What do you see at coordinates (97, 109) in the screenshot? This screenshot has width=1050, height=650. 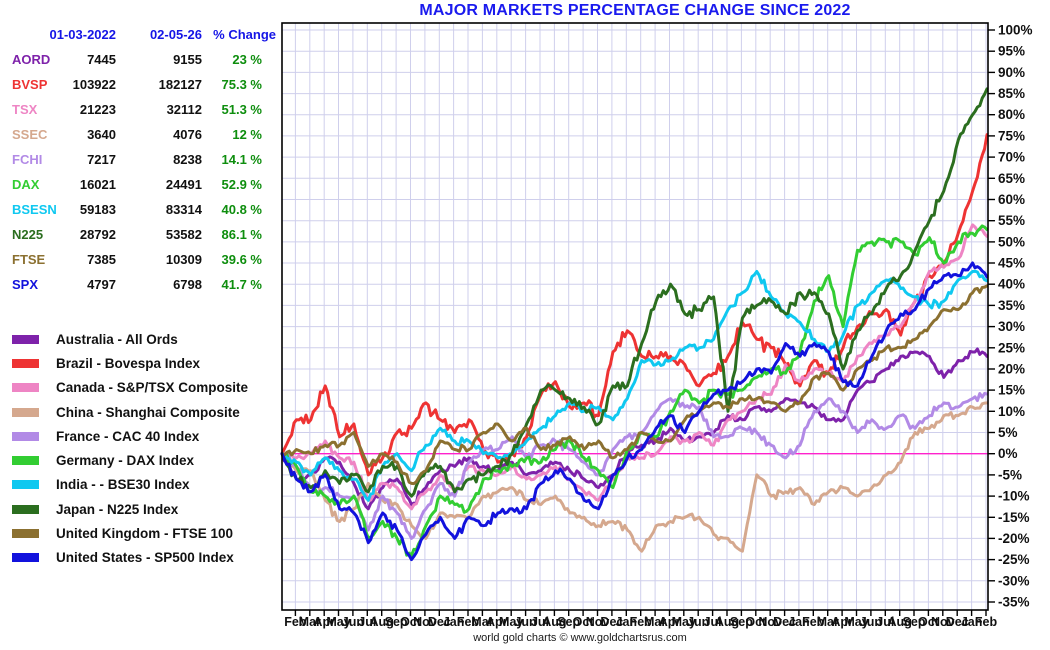 I see `start-value: 21223` at bounding box center [97, 109].